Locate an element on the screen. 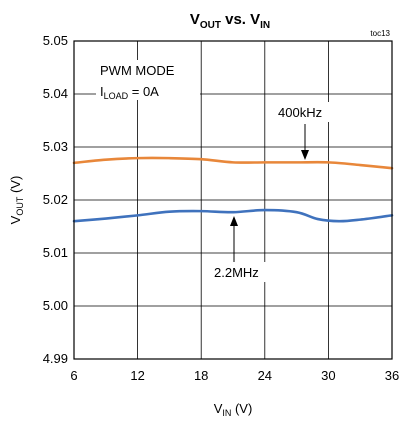 The image size is (402, 421). series-line-2-2mhz is located at coordinates (233, 215).